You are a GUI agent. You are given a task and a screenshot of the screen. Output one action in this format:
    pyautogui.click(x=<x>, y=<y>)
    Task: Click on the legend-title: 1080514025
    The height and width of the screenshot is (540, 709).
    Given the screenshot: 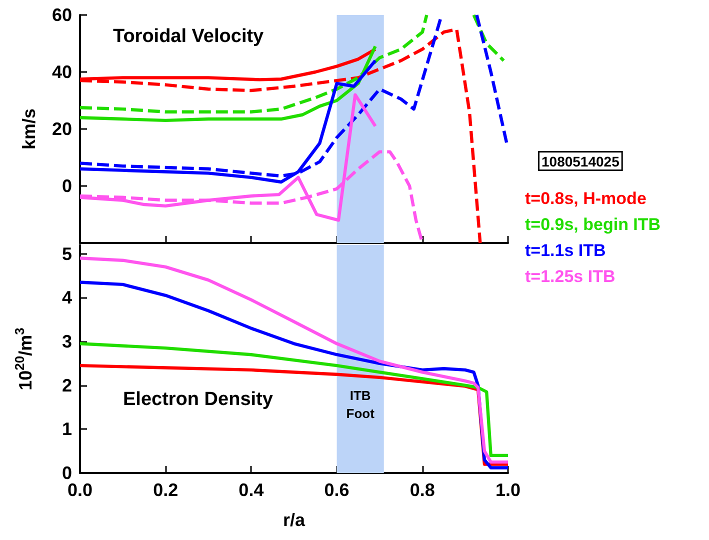 What is the action you would take?
    pyautogui.click(x=581, y=162)
    